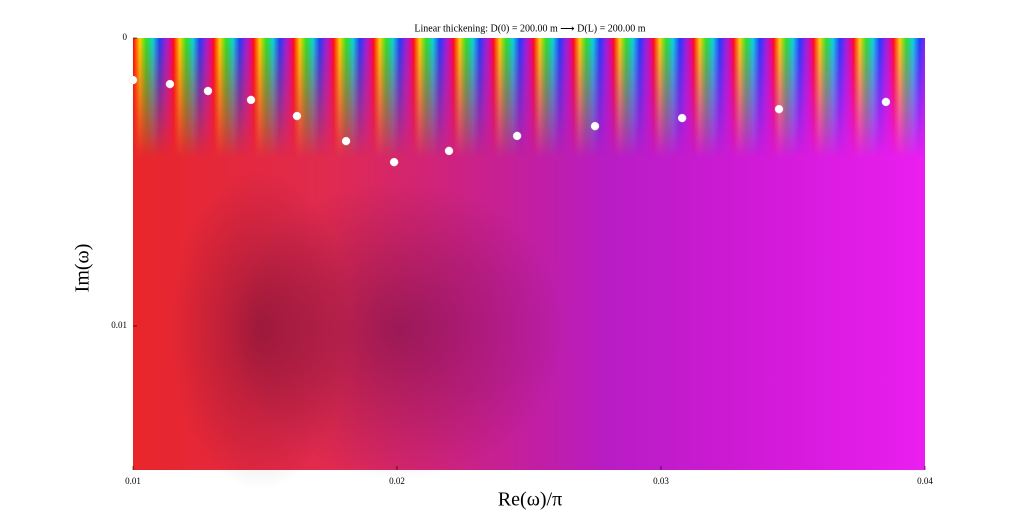 This screenshot has width=1024, height=531. I want to click on y-tick-label: 0, so click(125, 37).